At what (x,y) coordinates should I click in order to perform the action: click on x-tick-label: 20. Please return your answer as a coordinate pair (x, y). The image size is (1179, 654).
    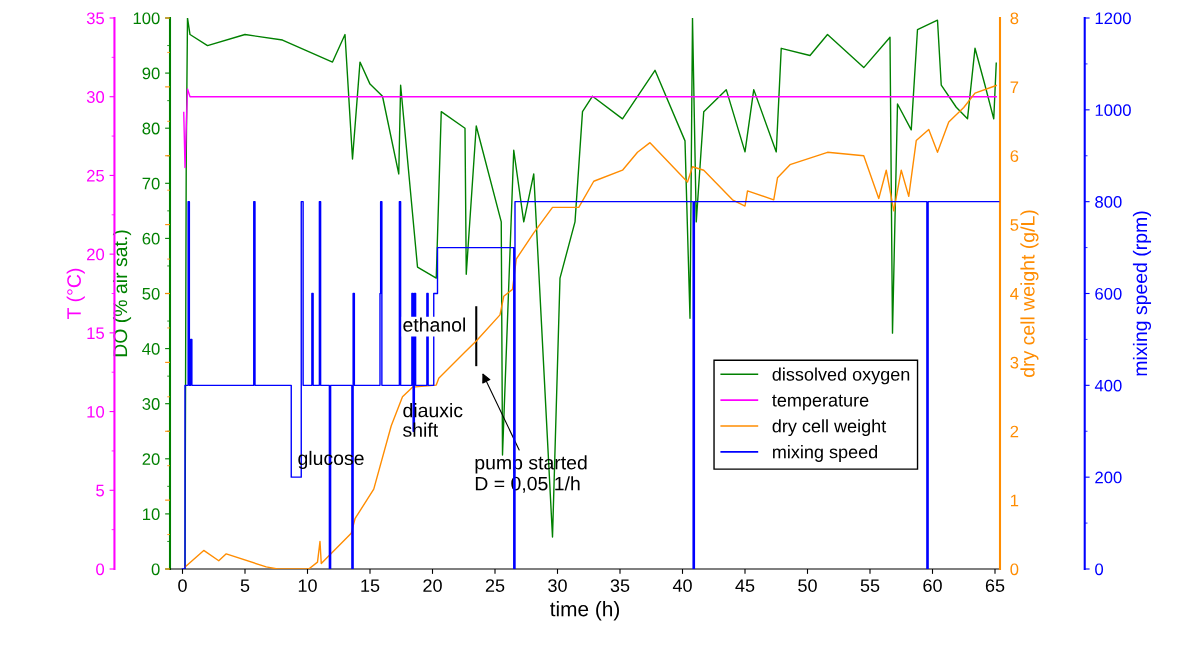
    Looking at the image, I should click on (432, 585).